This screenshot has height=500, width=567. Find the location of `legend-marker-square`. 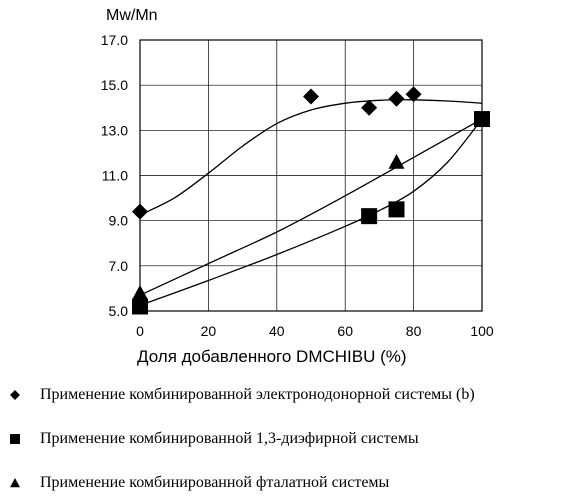

legend-marker-square is located at coordinates (15, 439).